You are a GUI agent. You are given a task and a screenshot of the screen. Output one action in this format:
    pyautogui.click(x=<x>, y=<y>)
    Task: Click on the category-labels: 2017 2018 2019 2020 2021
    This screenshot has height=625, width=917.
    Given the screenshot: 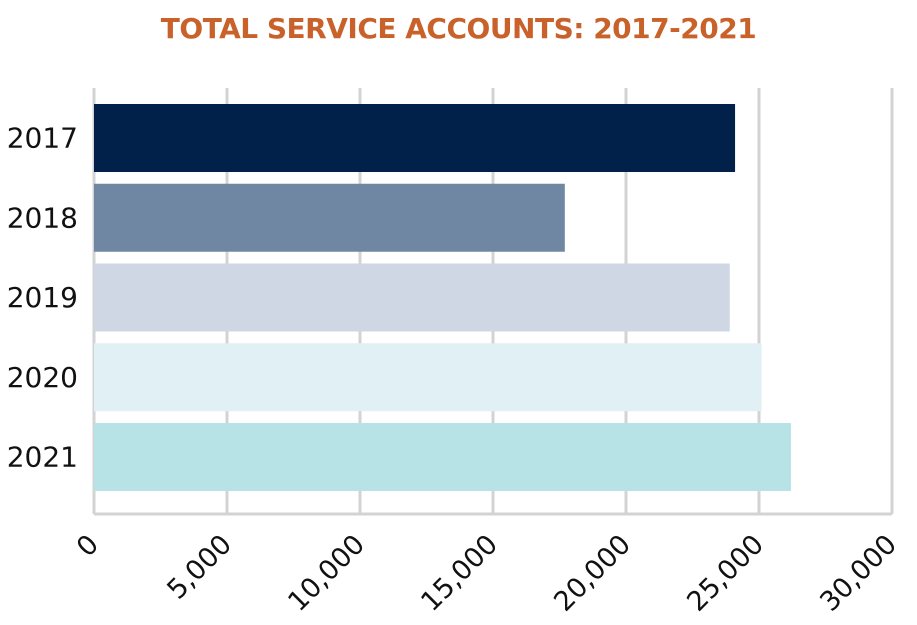 What is the action you would take?
    pyautogui.click(x=42, y=298)
    